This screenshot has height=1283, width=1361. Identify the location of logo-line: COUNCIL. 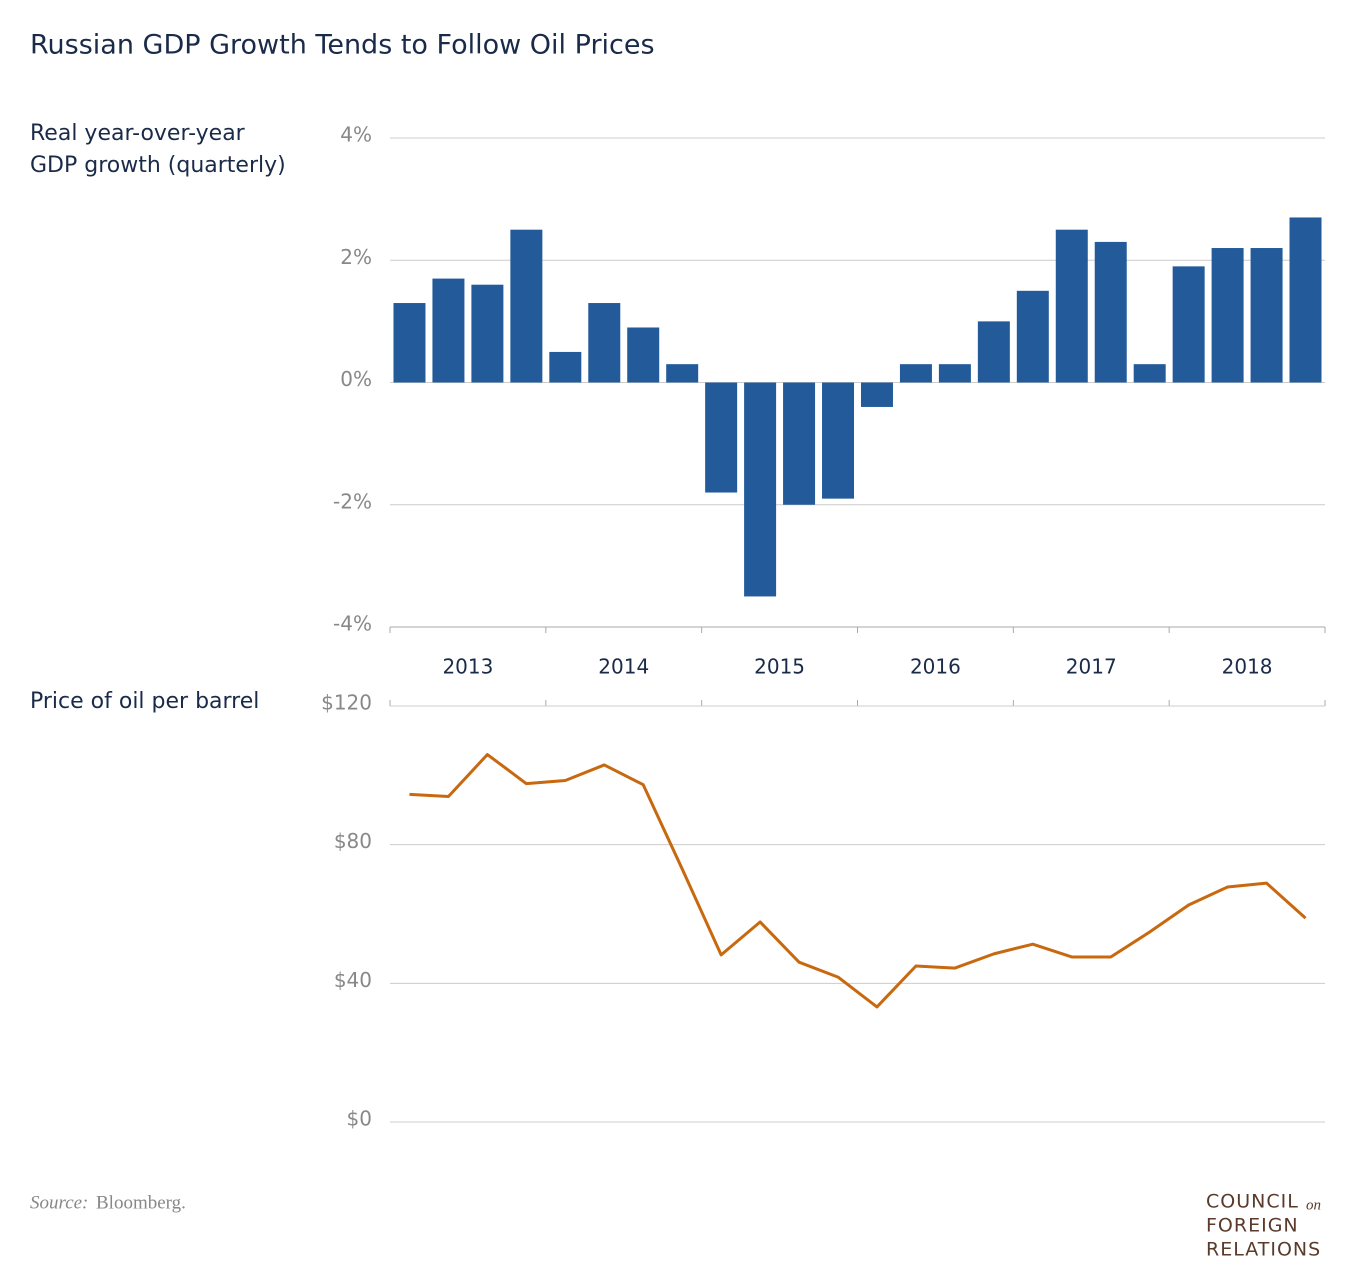
(1252, 1202).